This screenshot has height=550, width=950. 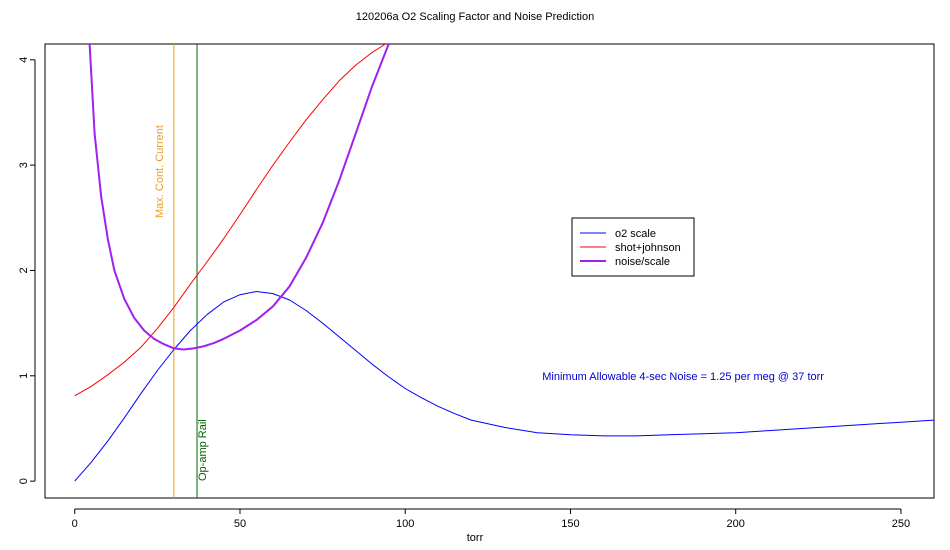 What do you see at coordinates (648, 248) in the screenshot?
I see `legend-label: shot+johnson` at bounding box center [648, 248].